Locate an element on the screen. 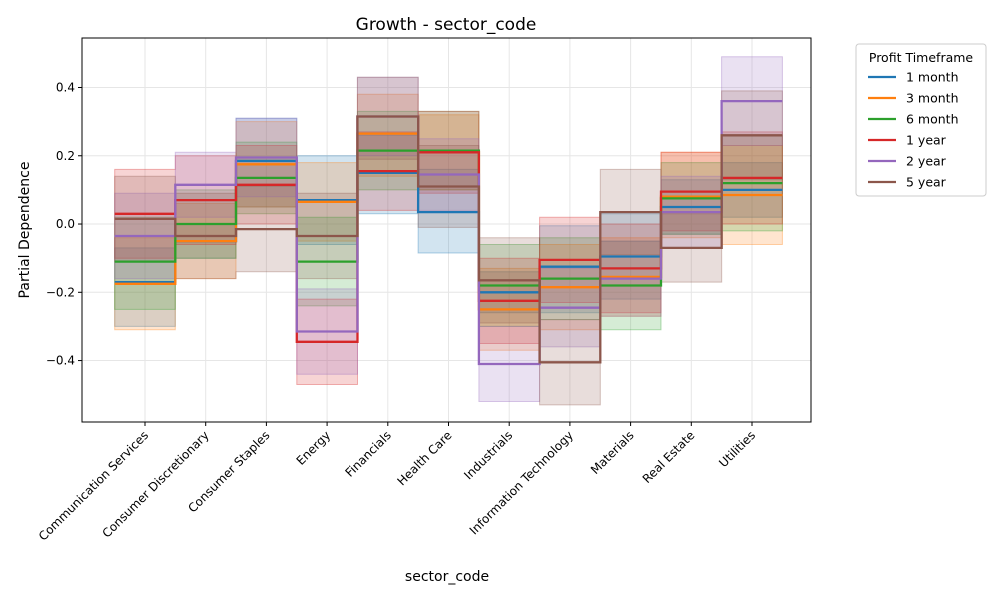  y-tick-label: 0.2 is located at coordinates (65, 156).